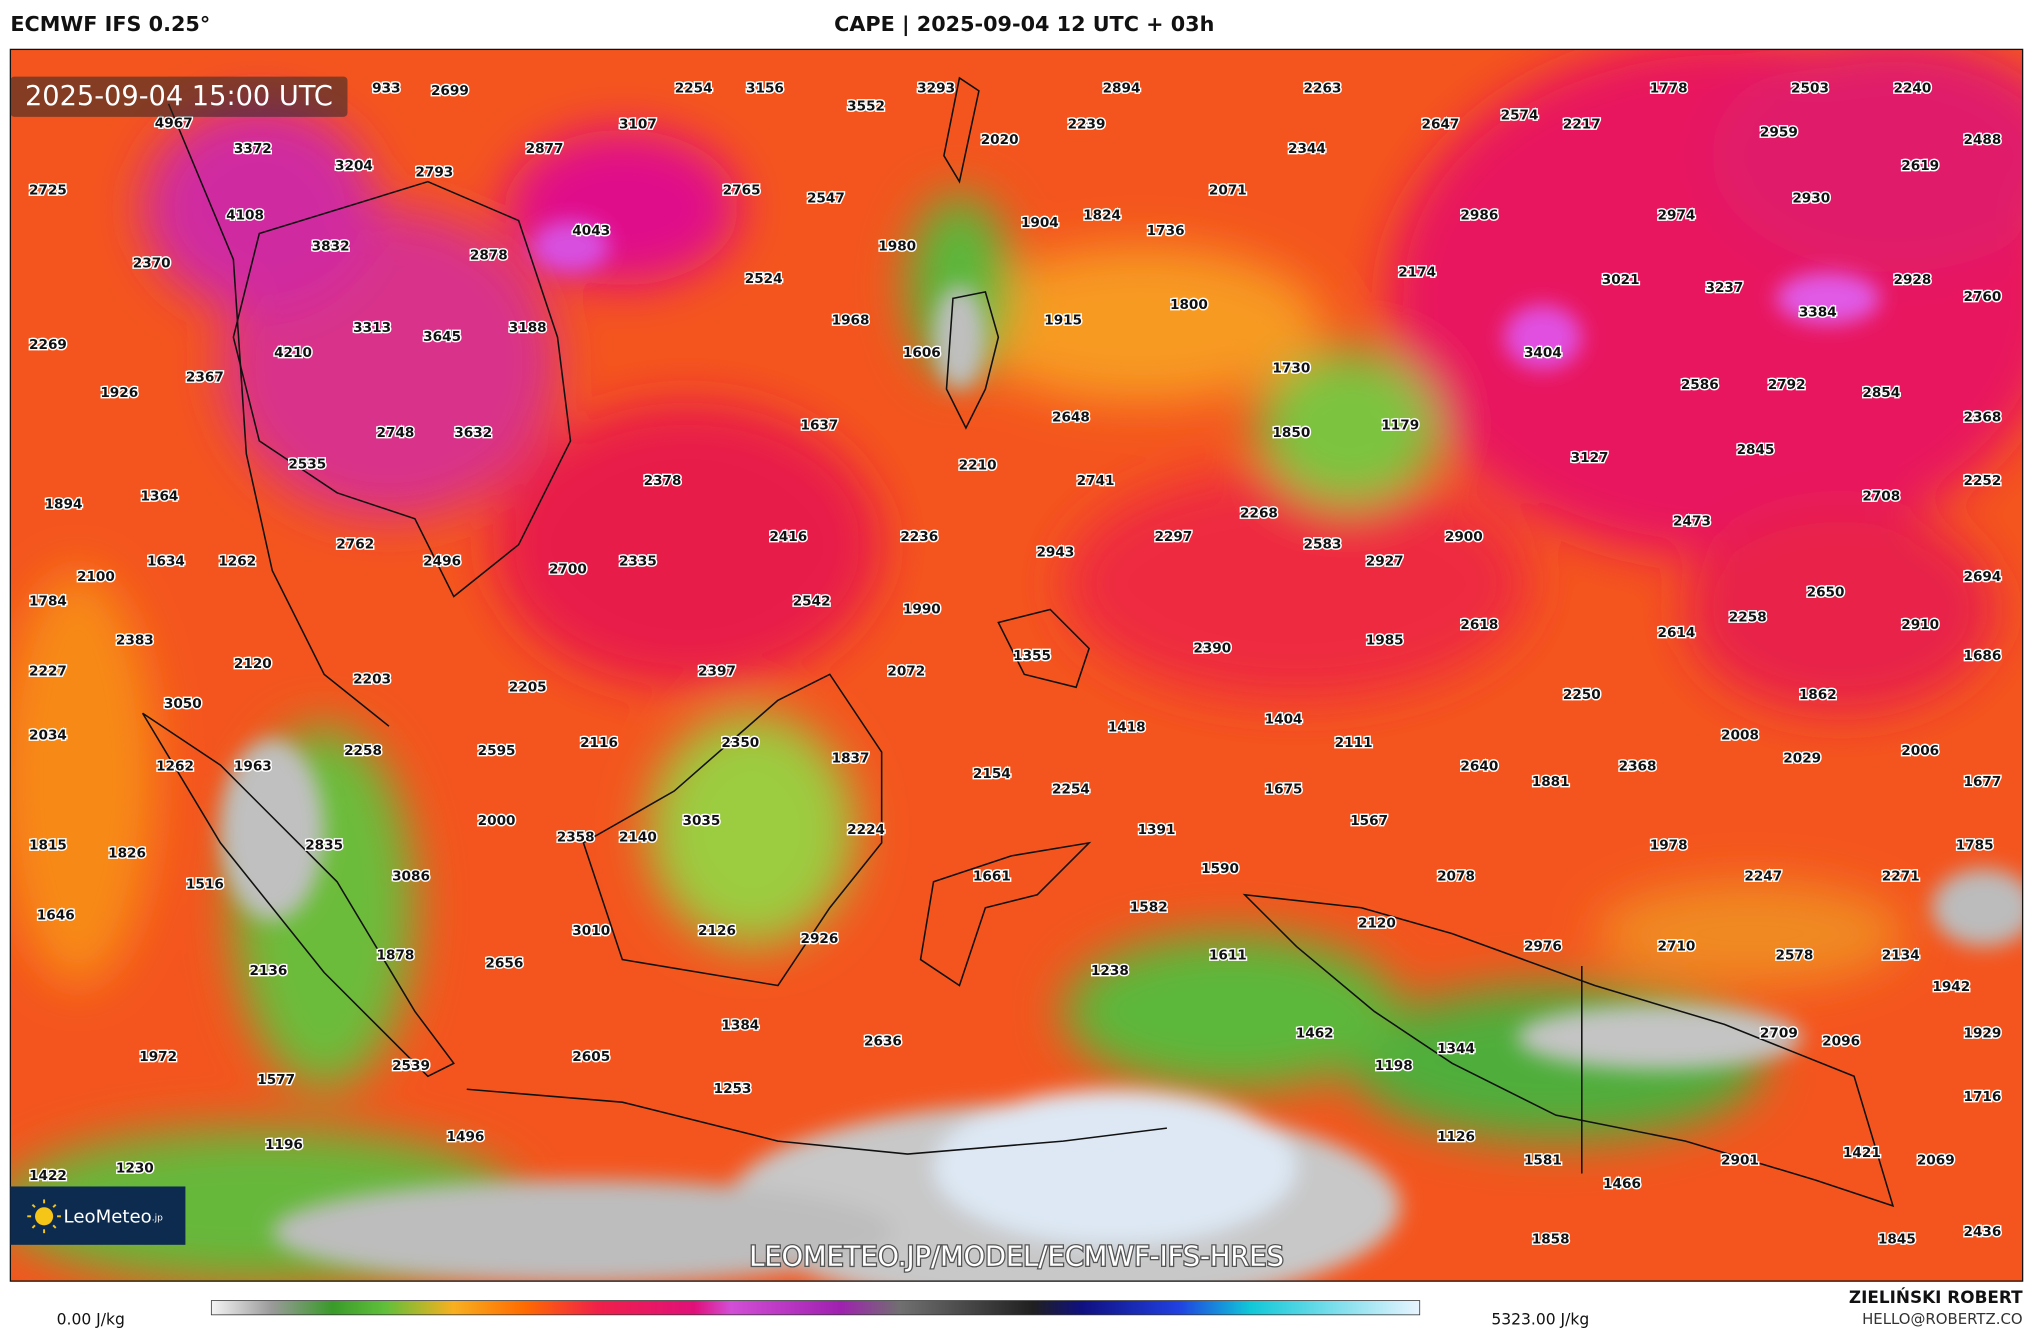 The width and height of the screenshot is (2033, 1337). I want to click on cape-value: 1826, so click(127, 853).